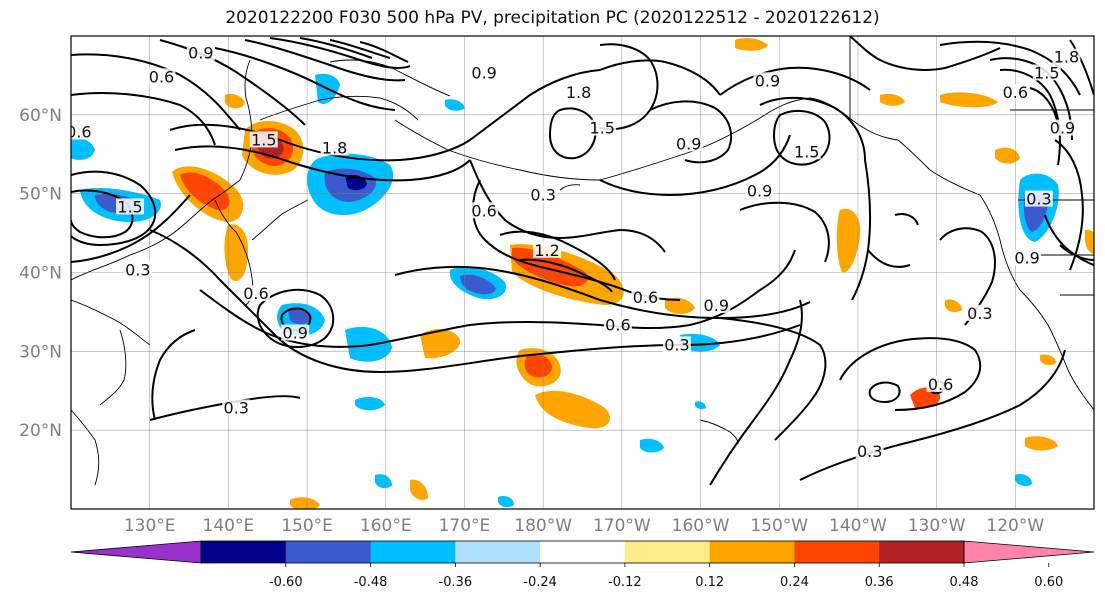 The image size is (1105, 601). I want to click on lat-tick-label: 20°N, so click(40, 431).